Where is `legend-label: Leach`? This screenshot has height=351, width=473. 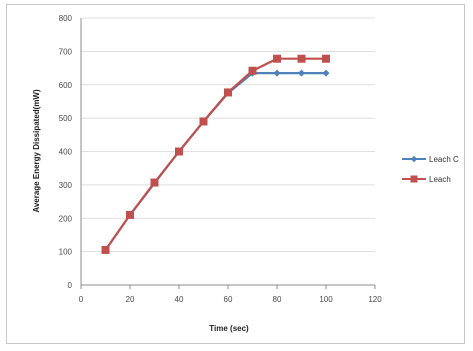
legend-label: Leach is located at coordinates (440, 179).